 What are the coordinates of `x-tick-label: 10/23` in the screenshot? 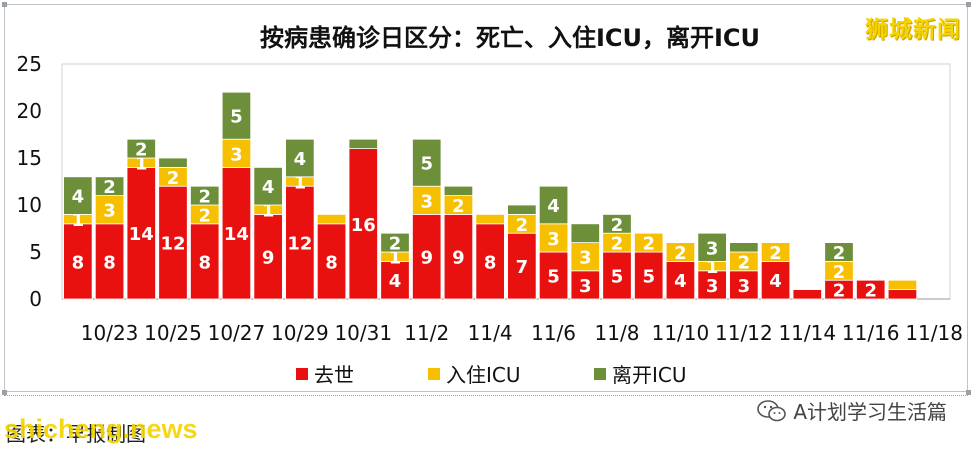 It's located at (110, 333).